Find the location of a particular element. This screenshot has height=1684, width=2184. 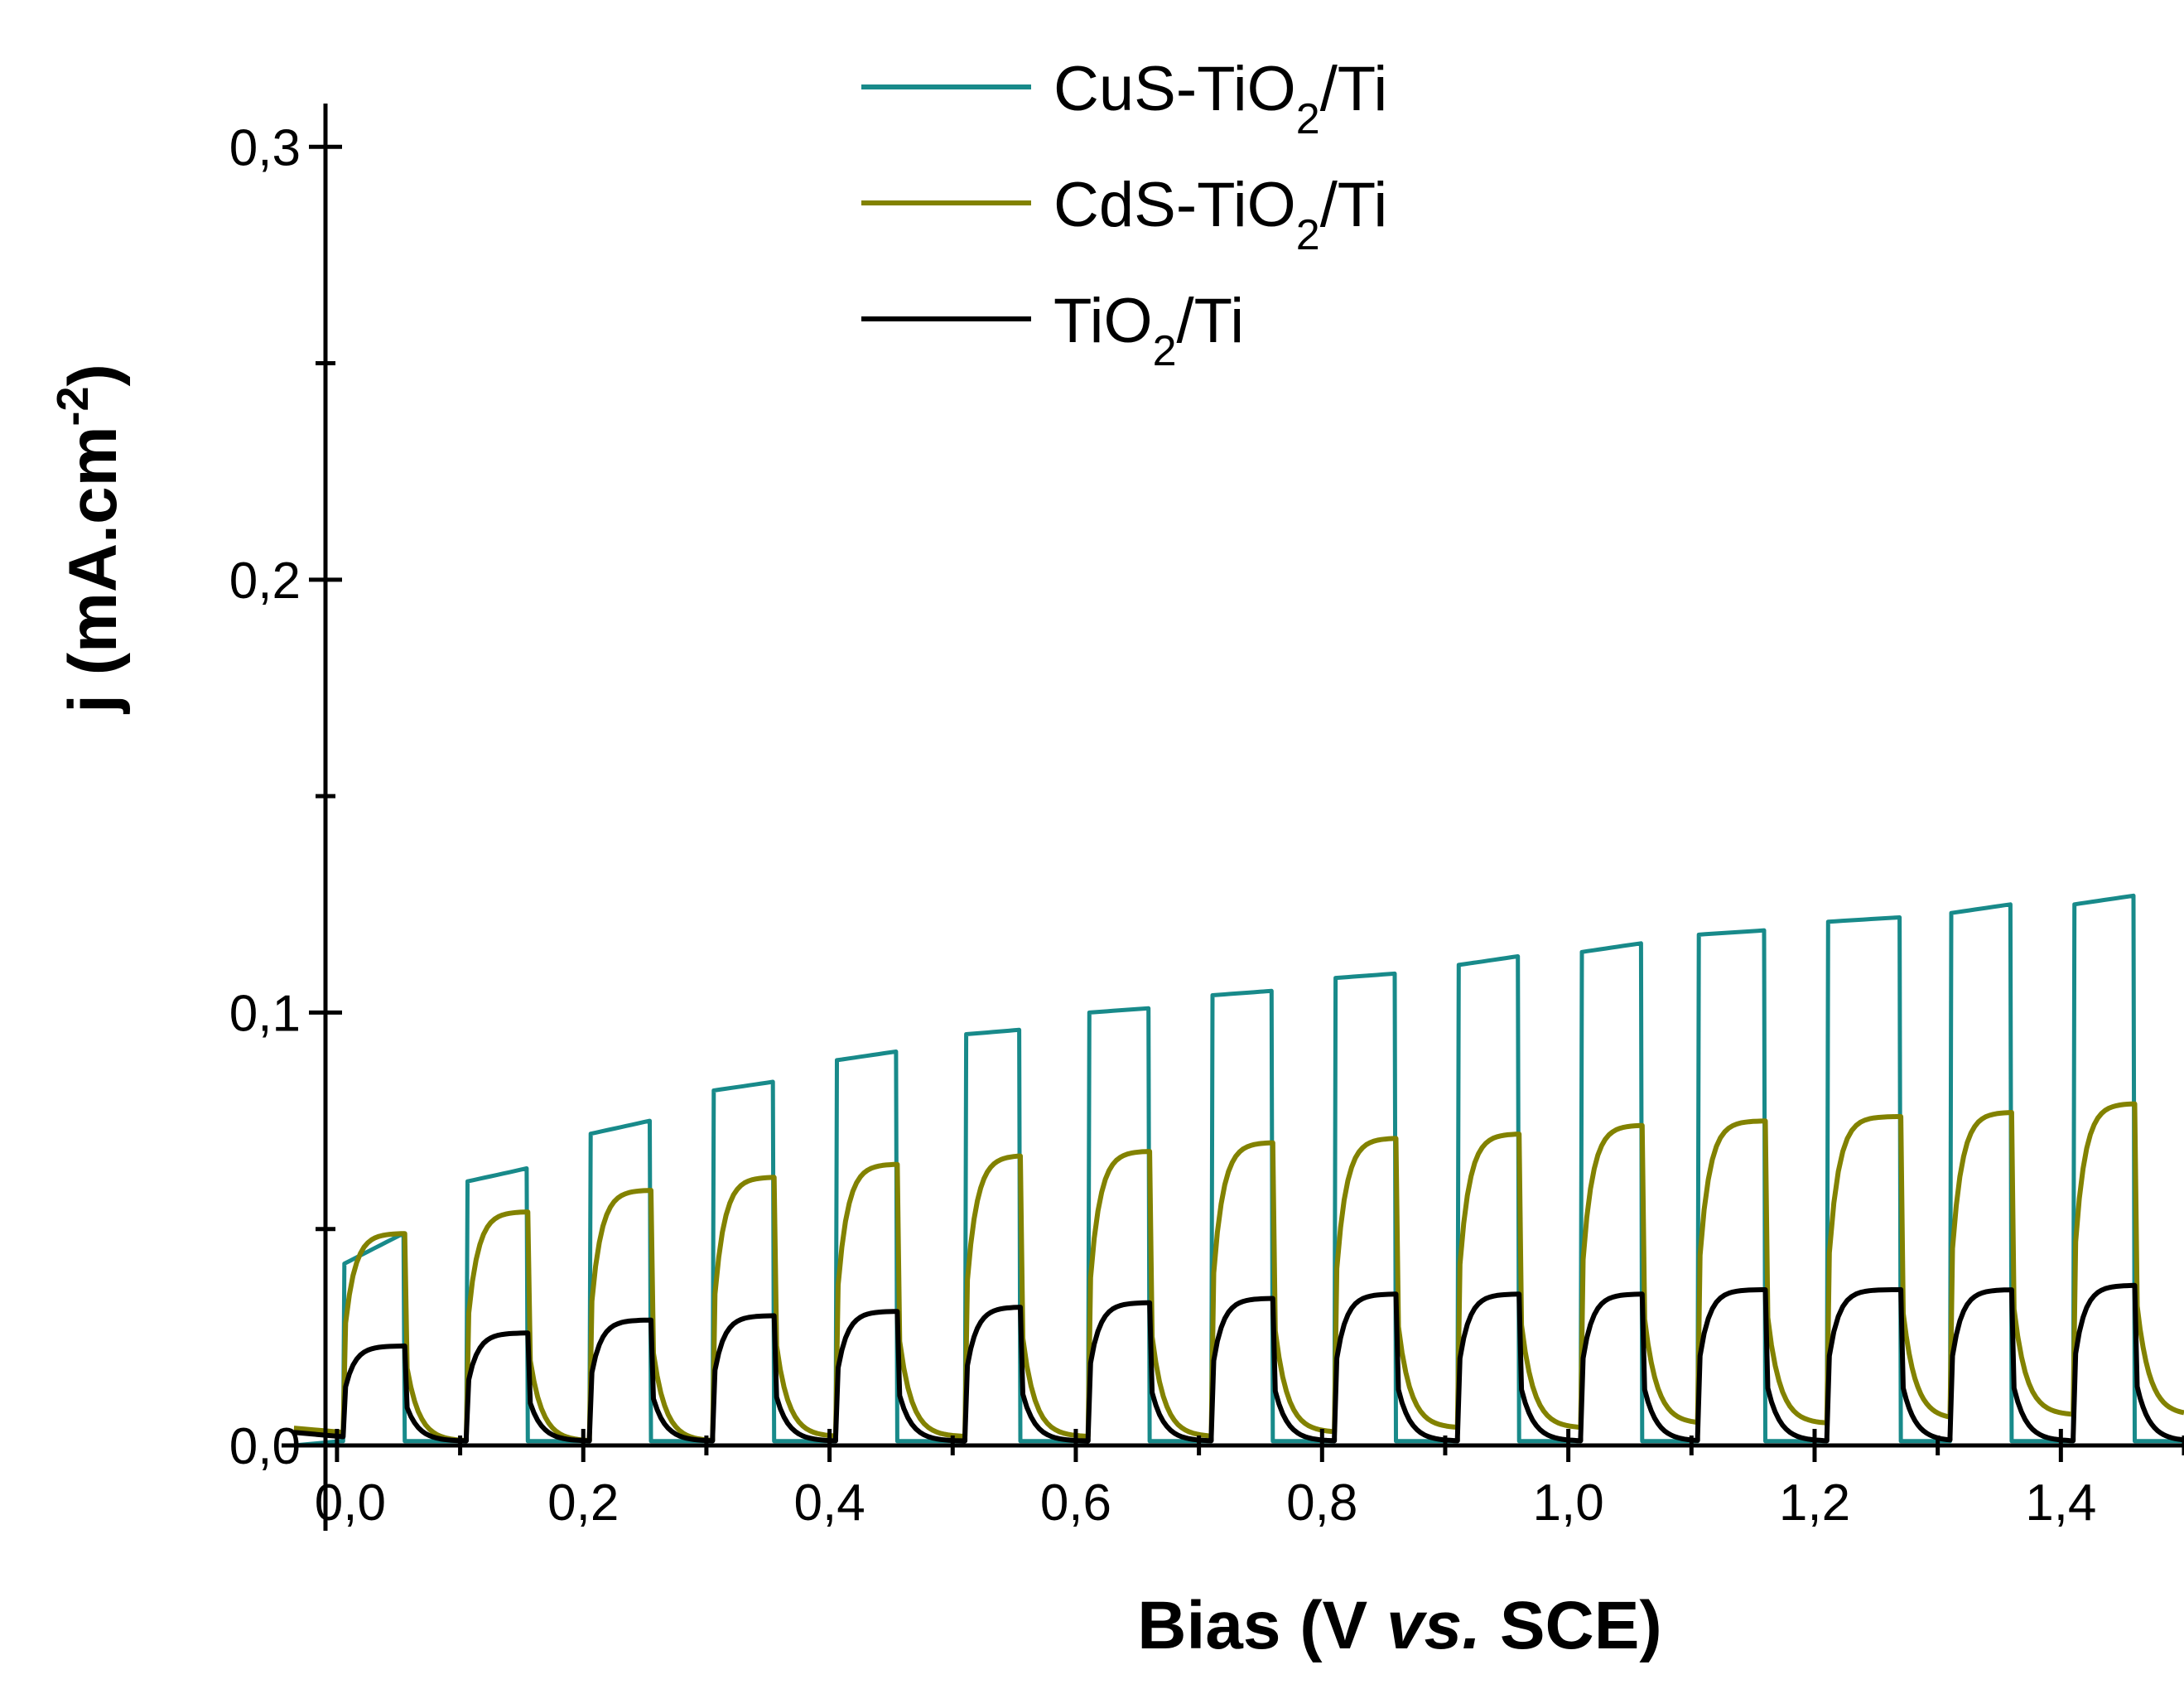

legend-label: CuS-TiO2/Ti is located at coordinates (1220, 99).